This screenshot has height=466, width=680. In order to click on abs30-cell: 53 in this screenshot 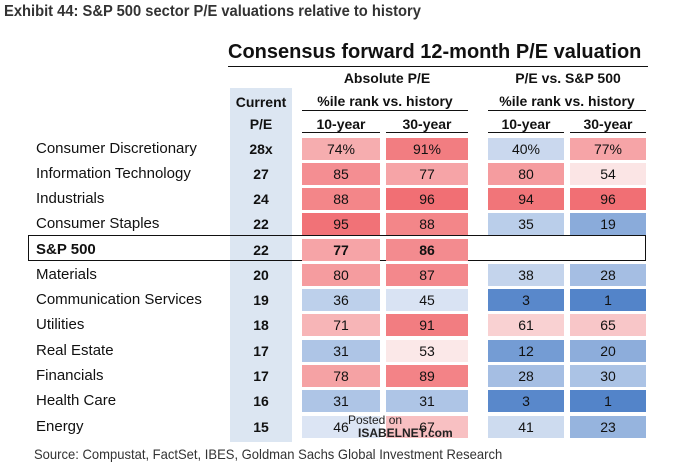, I will do `click(427, 351)`.